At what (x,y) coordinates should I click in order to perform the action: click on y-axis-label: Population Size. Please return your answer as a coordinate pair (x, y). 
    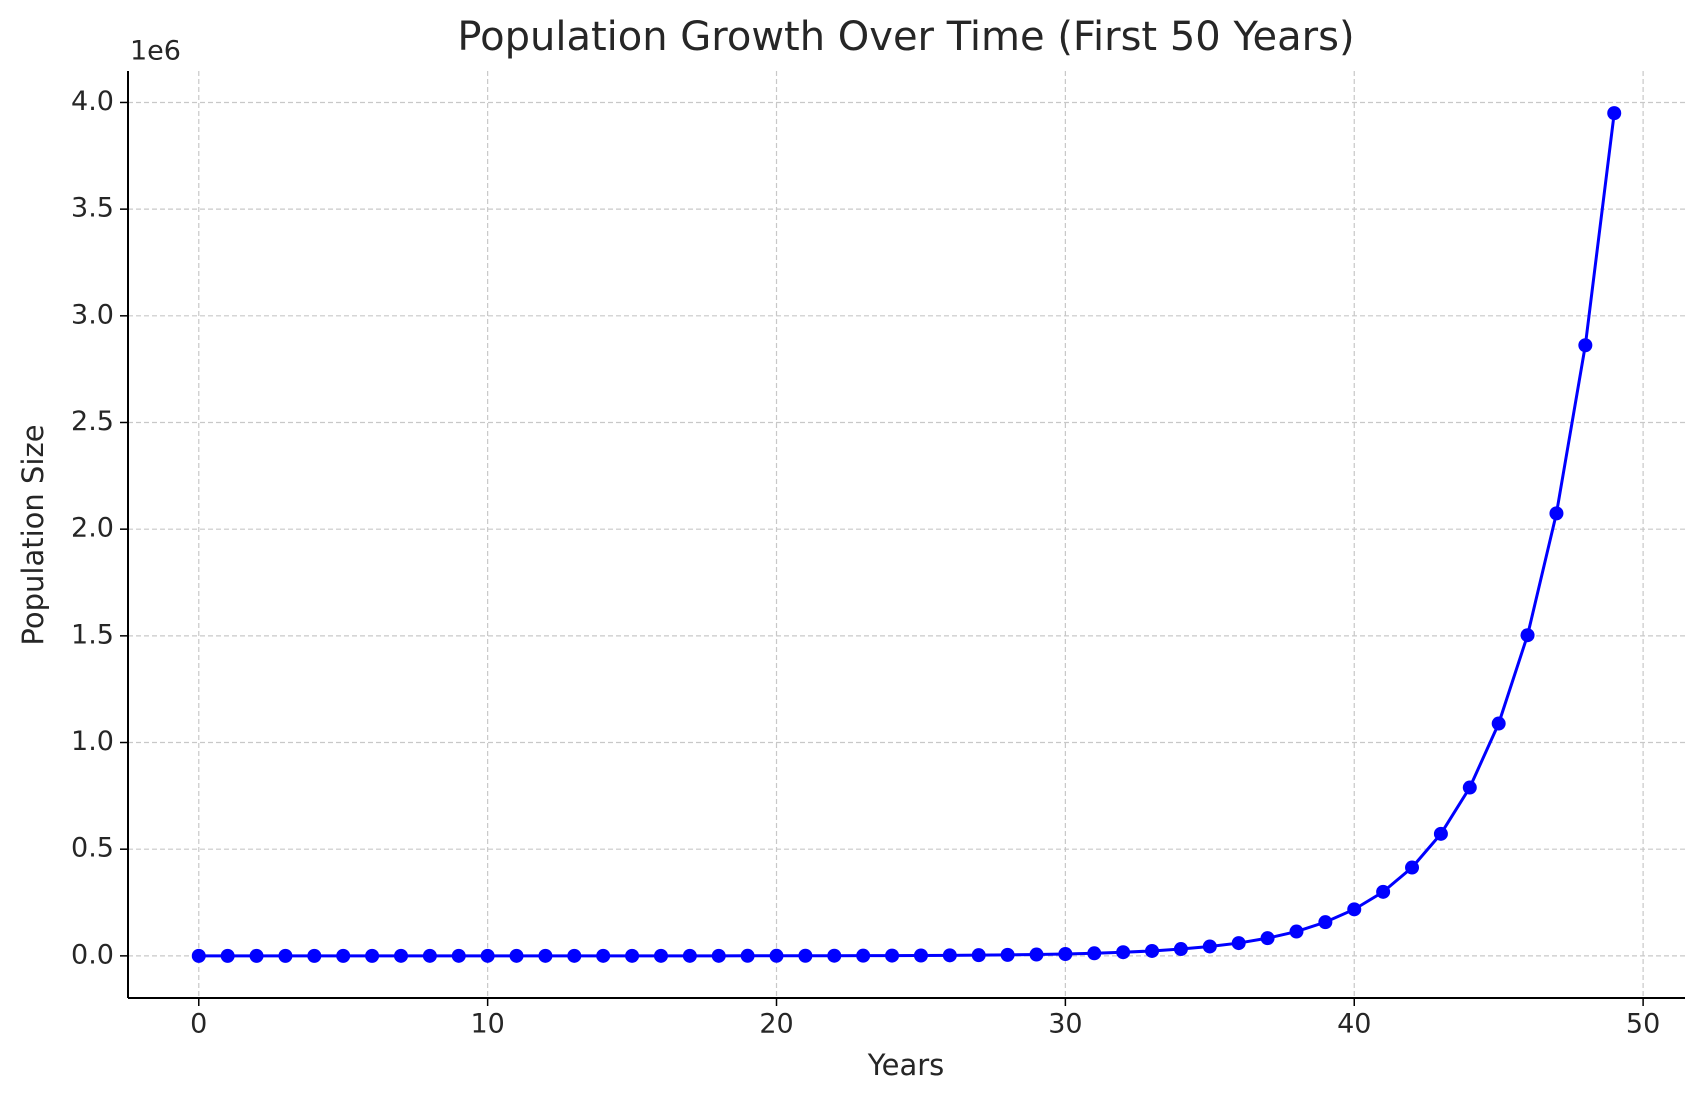
    Looking at the image, I should click on (33, 534).